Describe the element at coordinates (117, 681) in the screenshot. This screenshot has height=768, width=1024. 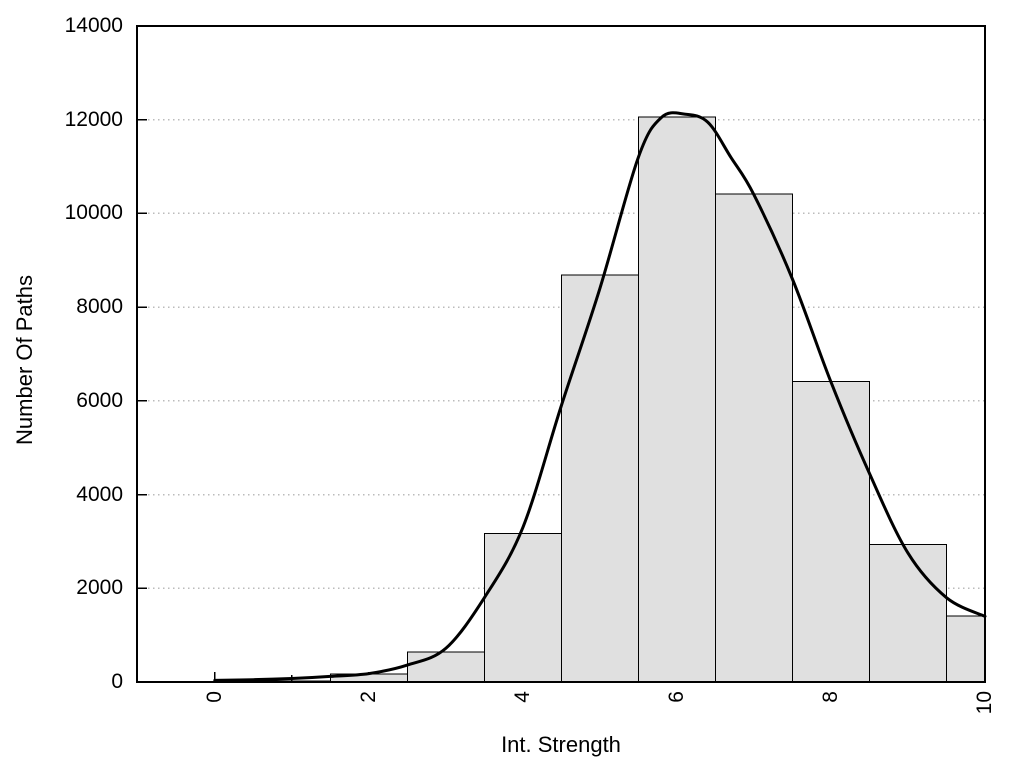
I see `y-tick-label: 0` at that location.